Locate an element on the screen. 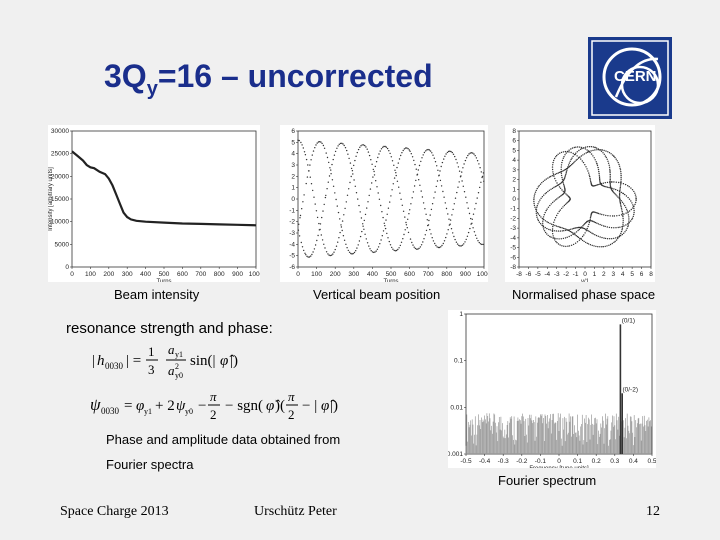  x-tick-label: -4 is located at coordinates (547, 274).